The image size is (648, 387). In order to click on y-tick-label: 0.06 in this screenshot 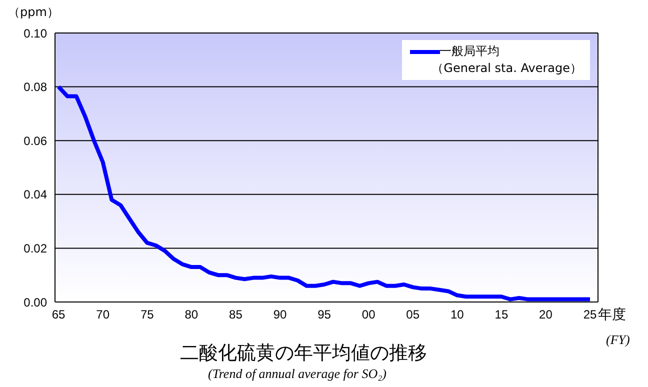, I will do `click(36, 141)`.